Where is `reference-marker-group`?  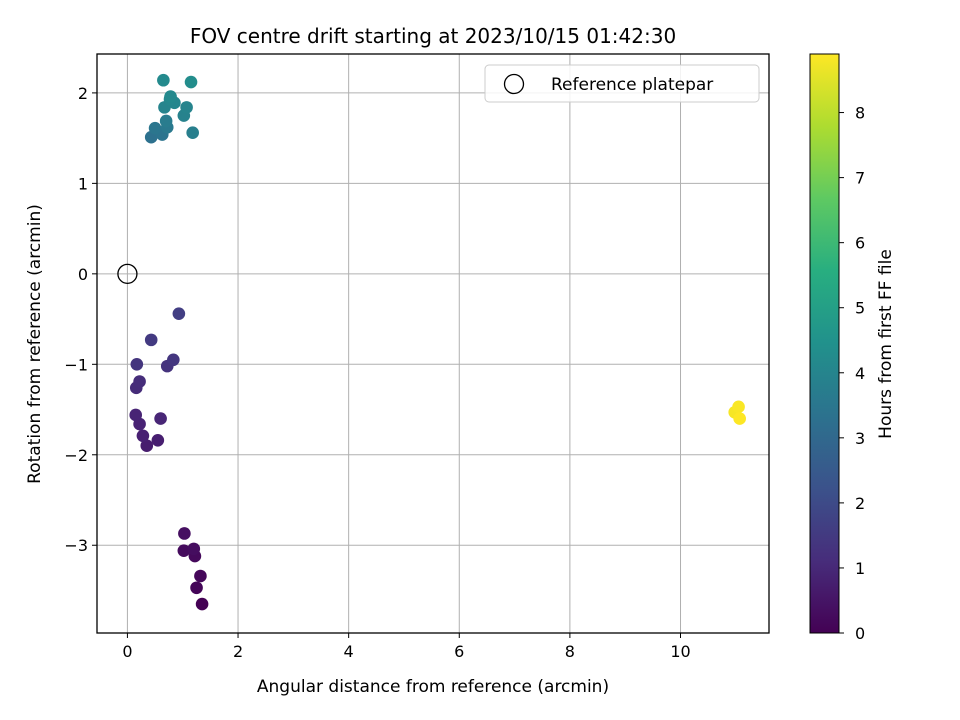
reference-marker-group is located at coordinates (127, 273).